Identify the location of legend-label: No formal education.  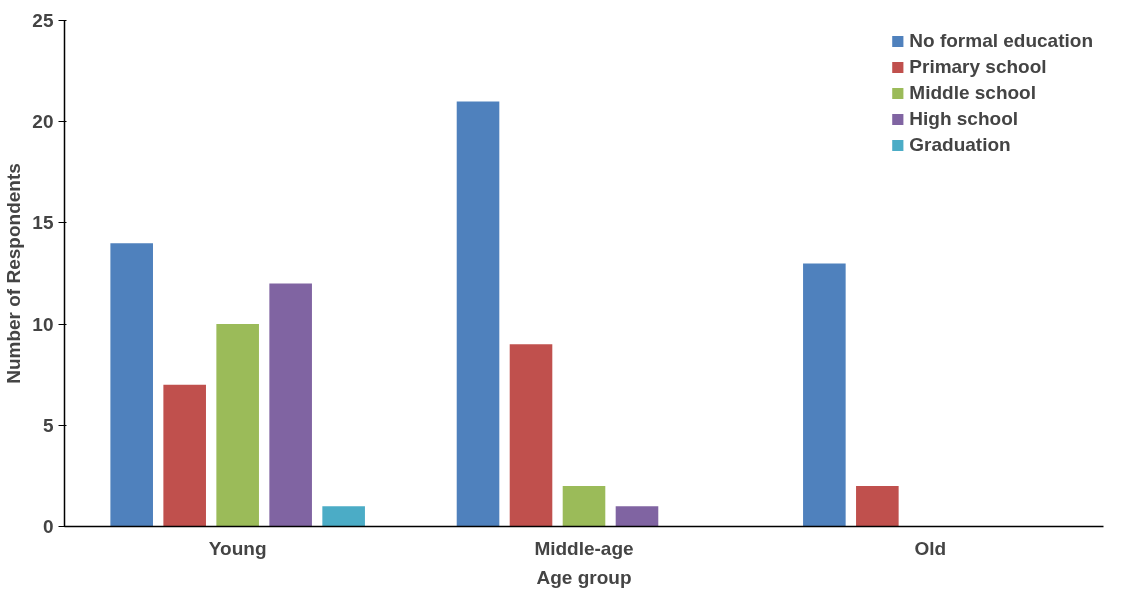
(1001, 41).